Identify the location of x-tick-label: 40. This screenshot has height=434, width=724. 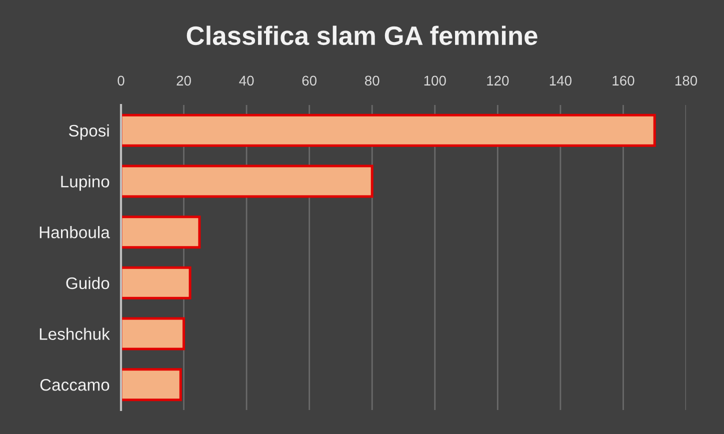
(246, 81).